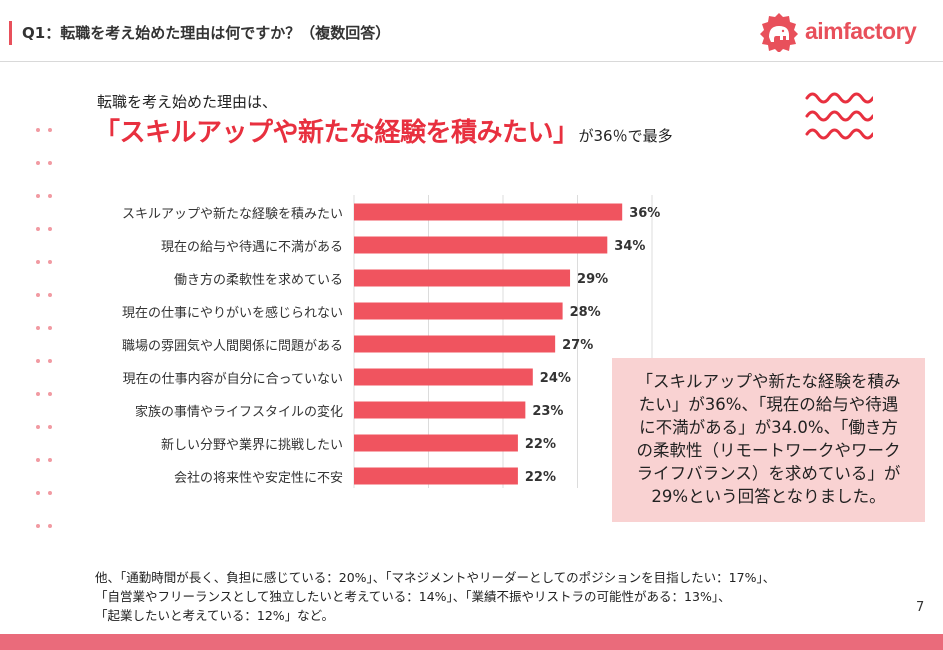  I want to click on title-accent-bar, so click(10, 33).